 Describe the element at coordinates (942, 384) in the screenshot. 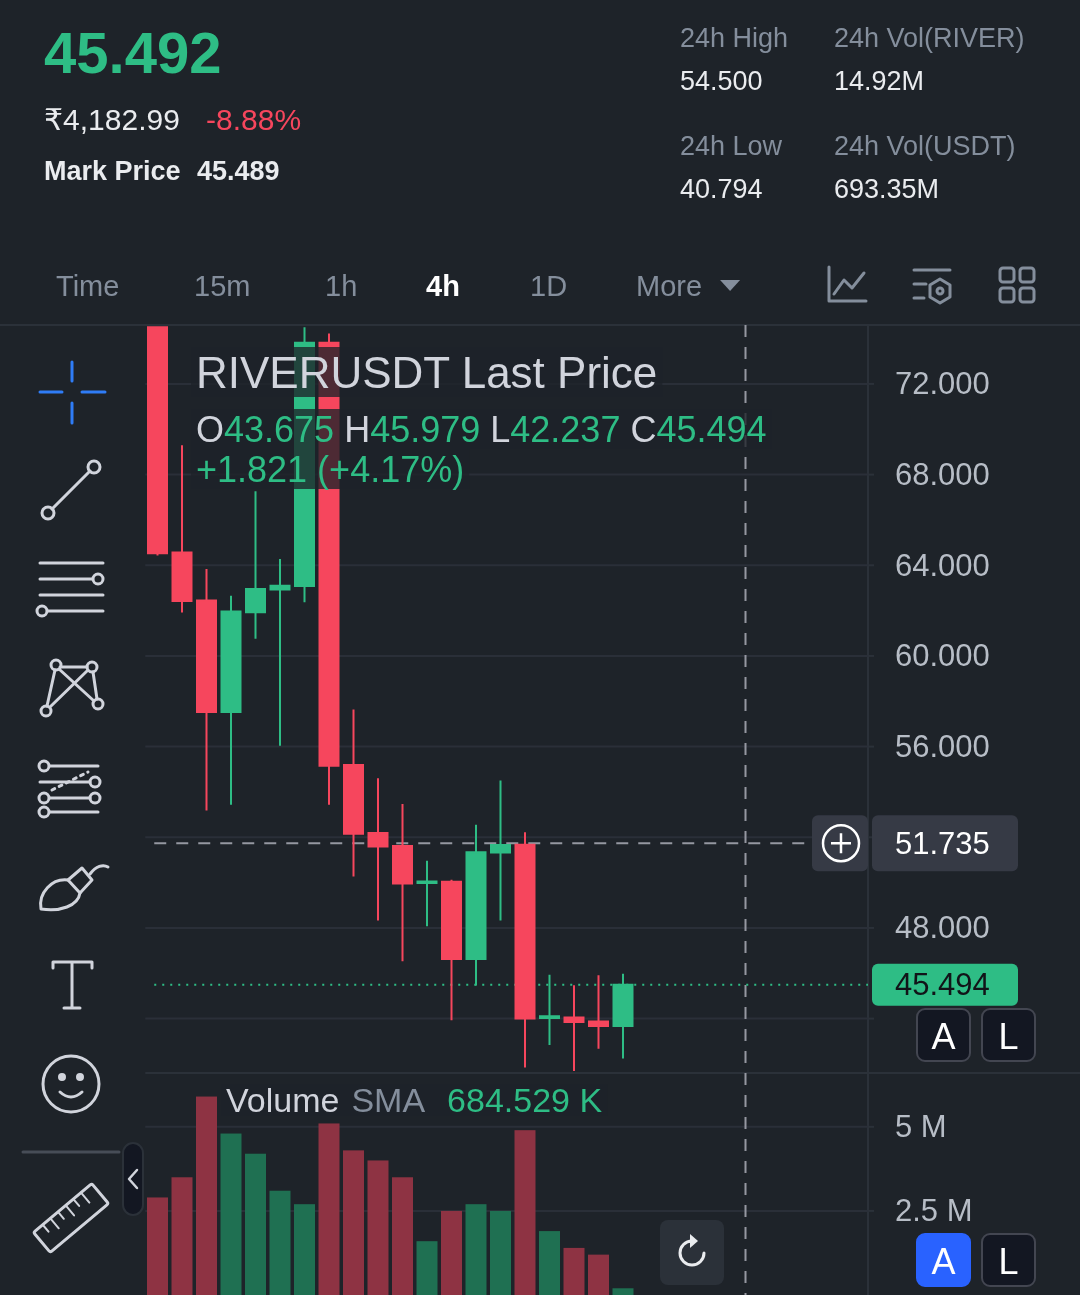

I see `y-tick-label: 72.000` at that location.